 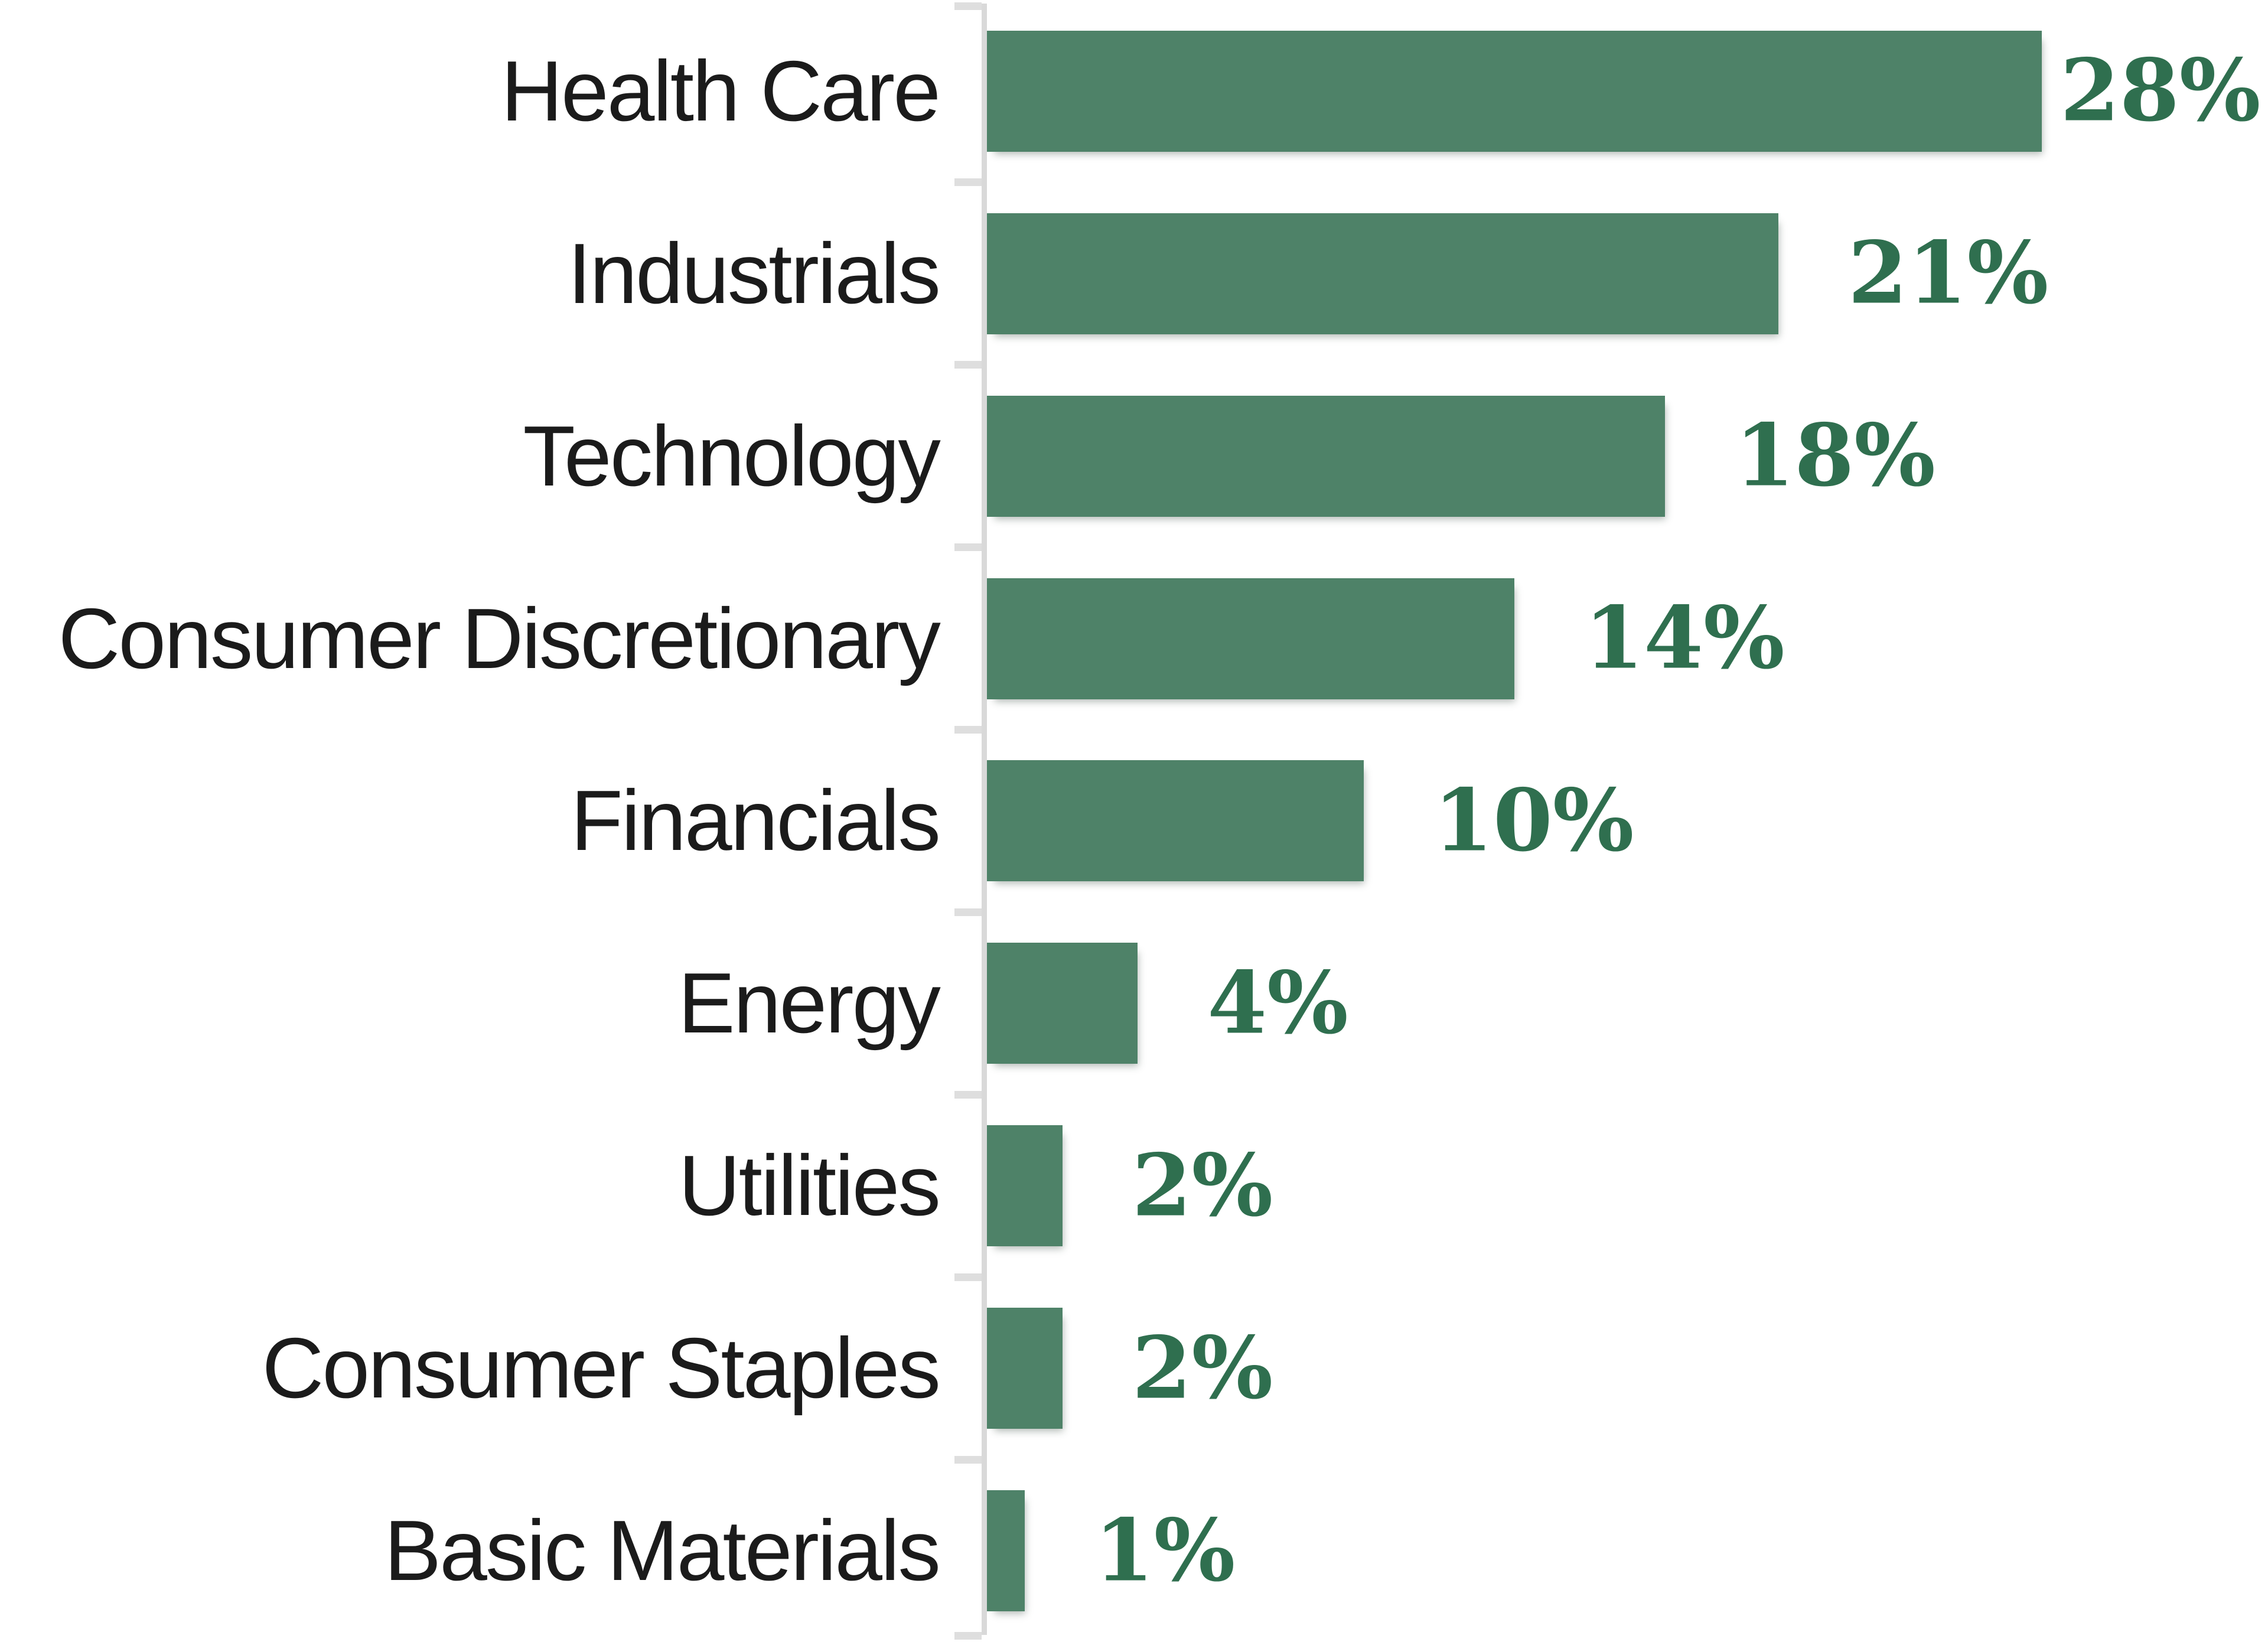 What do you see at coordinates (1627, 1003) in the screenshot?
I see `bar-track: 4%` at bounding box center [1627, 1003].